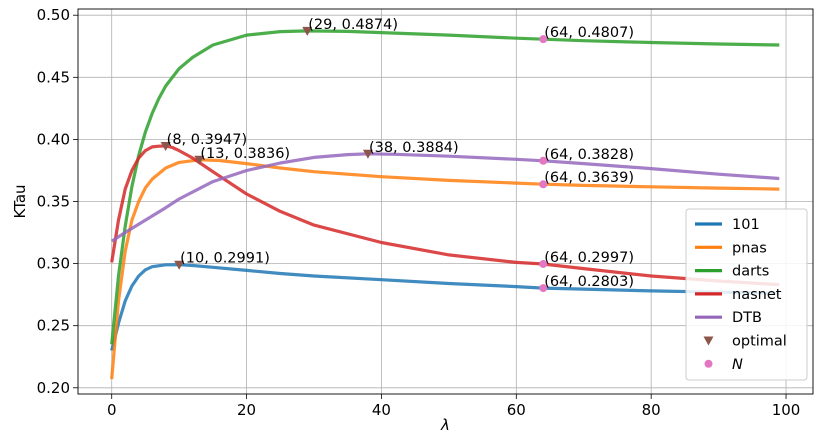  I want to click on y-tick-label: 0.30, so click(53, 264).